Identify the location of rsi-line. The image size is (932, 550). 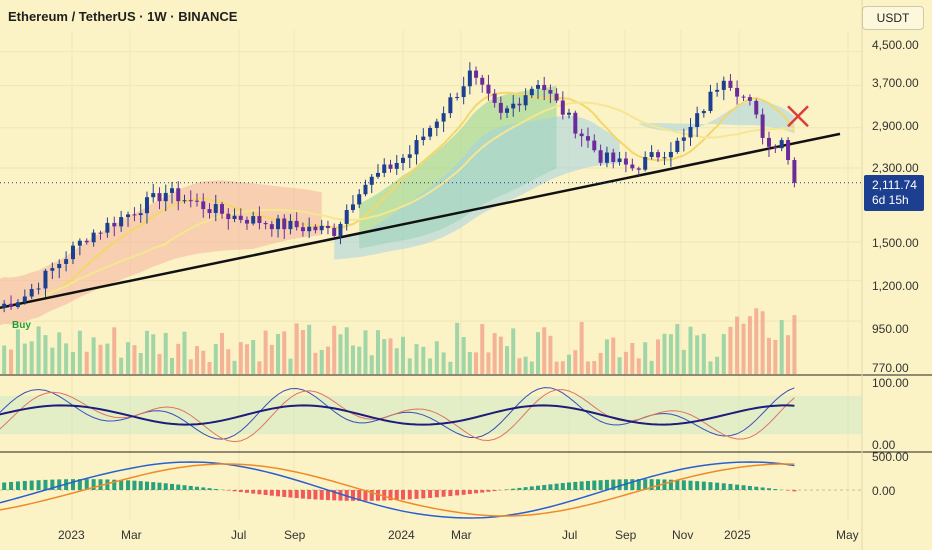
(397, 415).